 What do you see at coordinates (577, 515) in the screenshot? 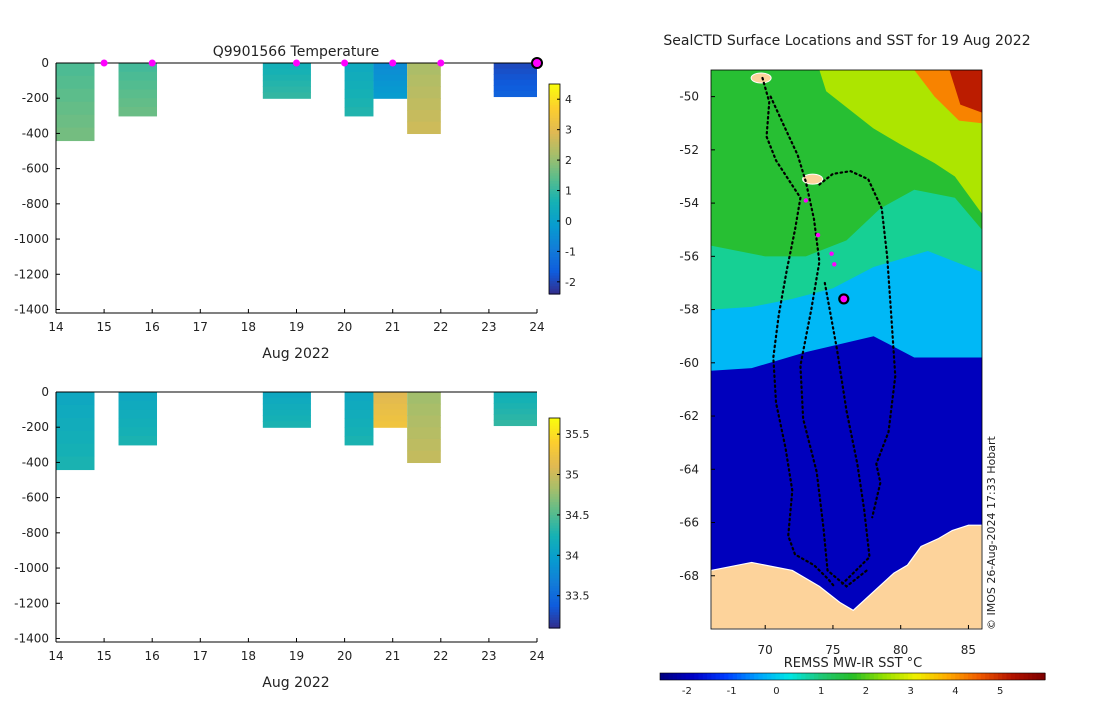
I see `colorbar-tick-label: 34.5` at bounding box center [577, 515].